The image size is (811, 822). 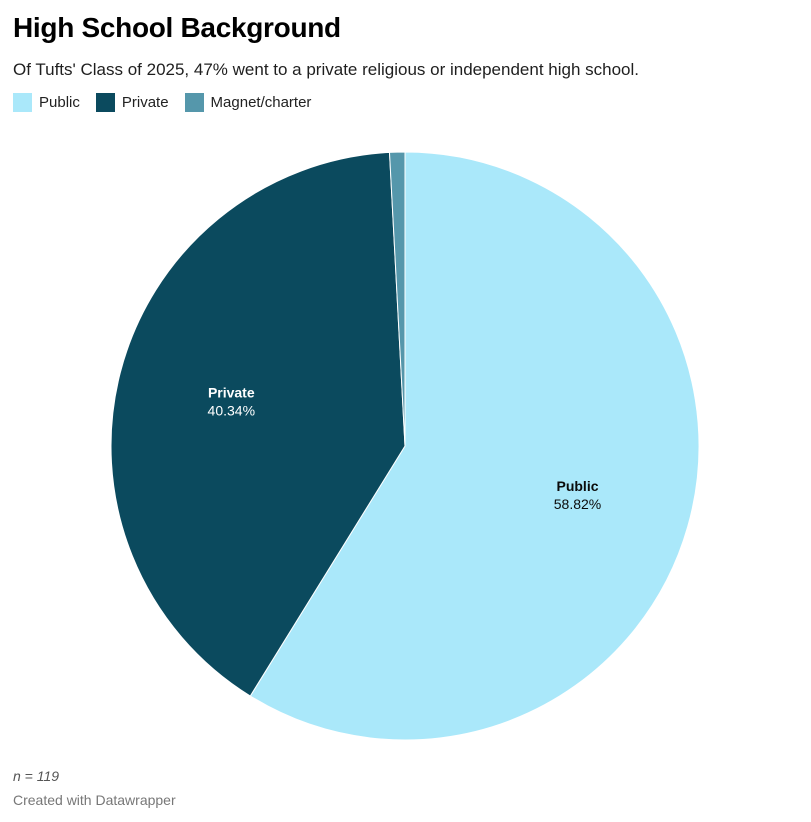 What do you see at coordinates (261, 102) in the screenshot?
I see `legend-label-magnet-charter: Magnet/charter` at bounding box center [261, 102].